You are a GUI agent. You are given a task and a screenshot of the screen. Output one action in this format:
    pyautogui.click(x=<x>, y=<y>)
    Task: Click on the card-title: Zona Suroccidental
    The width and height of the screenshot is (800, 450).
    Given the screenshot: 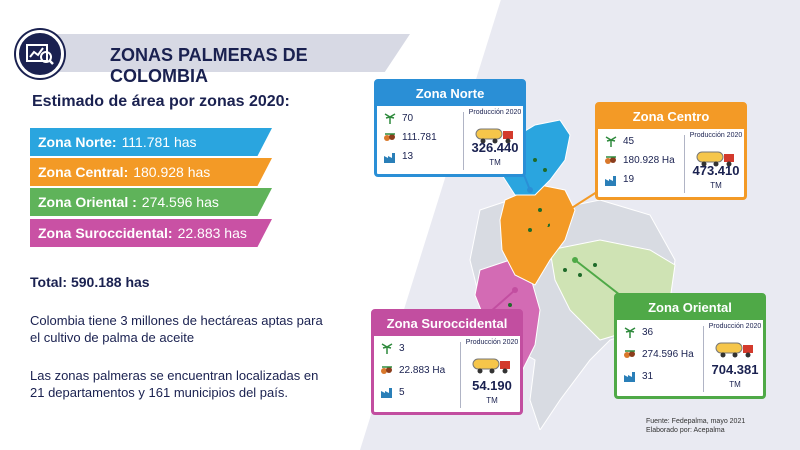 What is the action you would take?
    pyautogui.click(x=447, y=324)
    